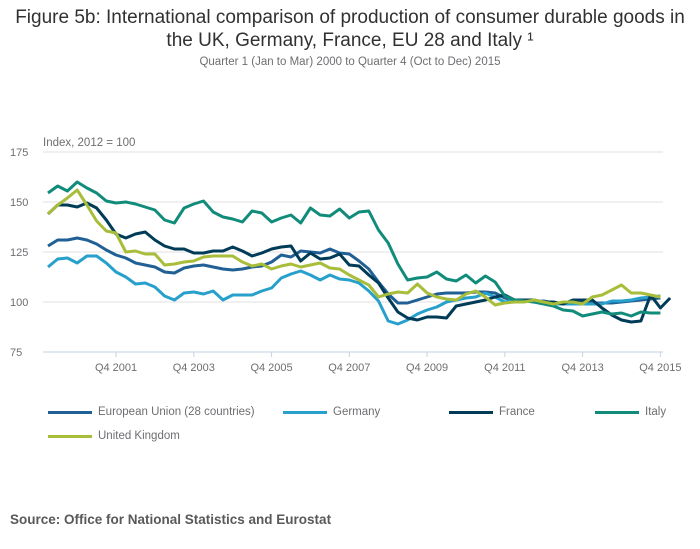  What do you see at coordinates (504, 368) in the screenshot?
I see `x-tick-label: Q4 2011` at bounding box center [504, 368].